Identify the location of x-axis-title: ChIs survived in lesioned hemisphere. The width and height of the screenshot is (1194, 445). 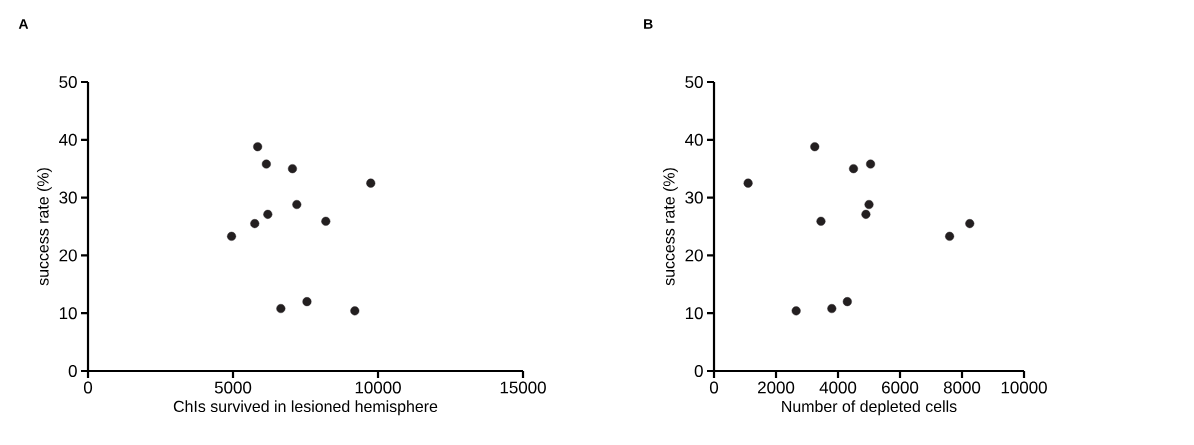
(305, 408).